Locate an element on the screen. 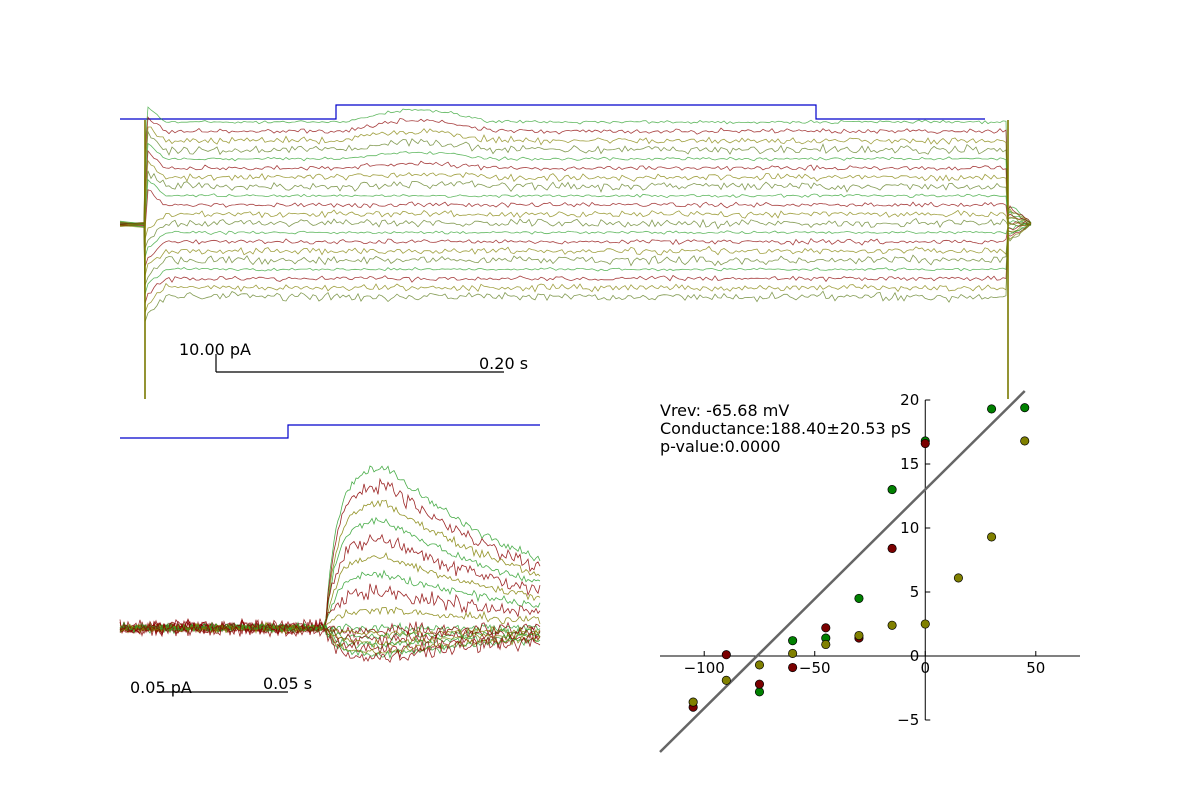  zoom-time-scale-label: 0.05 s is located at coordinates (287, 683).